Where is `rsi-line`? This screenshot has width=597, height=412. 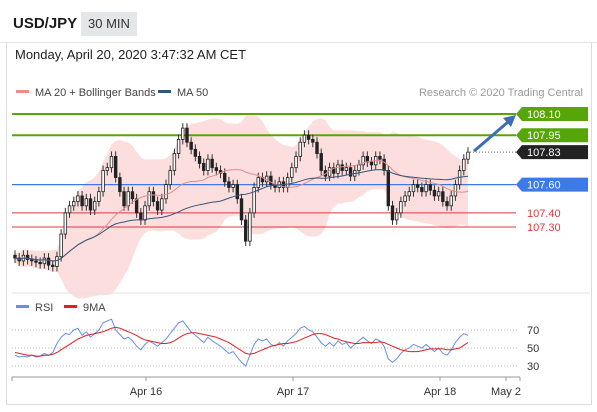 rsi-line is located at coordinates (241, 342).